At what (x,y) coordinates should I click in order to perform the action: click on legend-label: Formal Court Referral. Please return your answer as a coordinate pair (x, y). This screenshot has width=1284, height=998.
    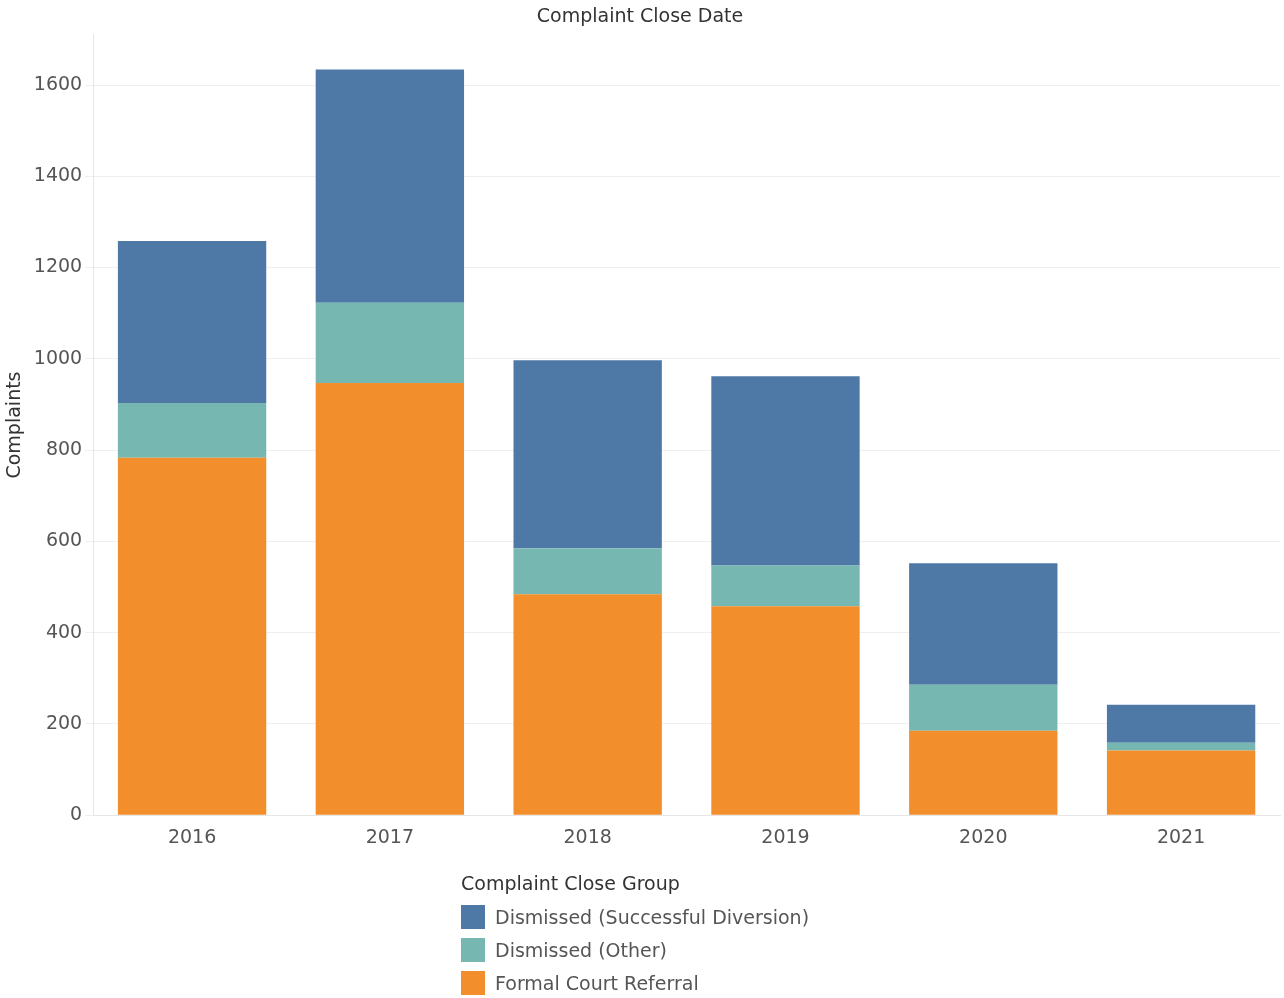
    Looking at the image, I should click on (597, 982).